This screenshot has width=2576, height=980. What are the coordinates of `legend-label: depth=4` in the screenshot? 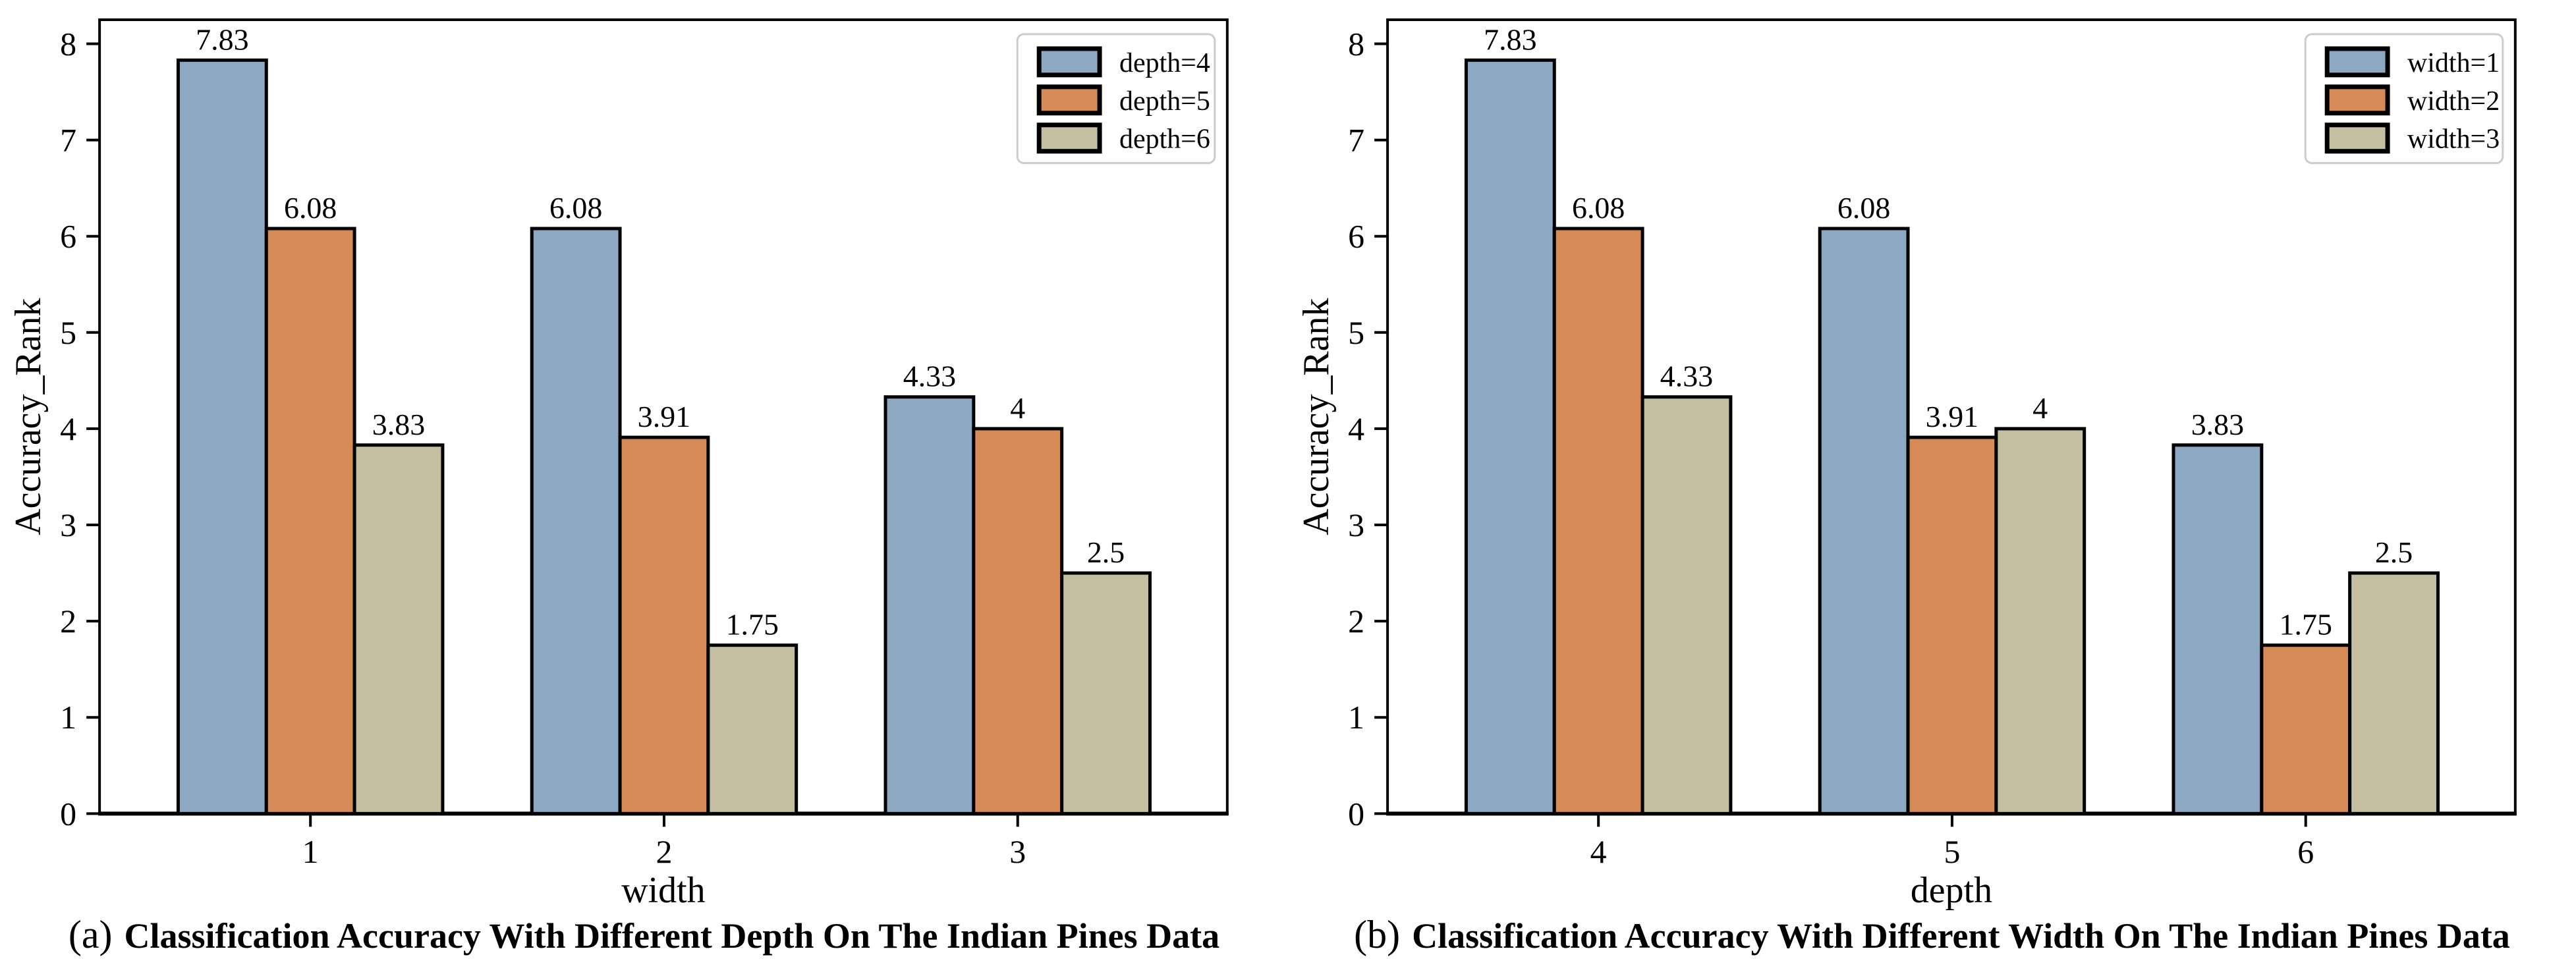 It's located at (1164, 63).